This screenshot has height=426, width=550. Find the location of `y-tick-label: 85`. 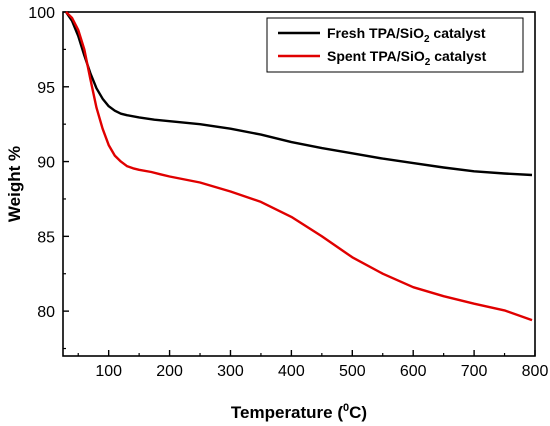

y-tick-label: 85 is located at coordinates (46, 237).